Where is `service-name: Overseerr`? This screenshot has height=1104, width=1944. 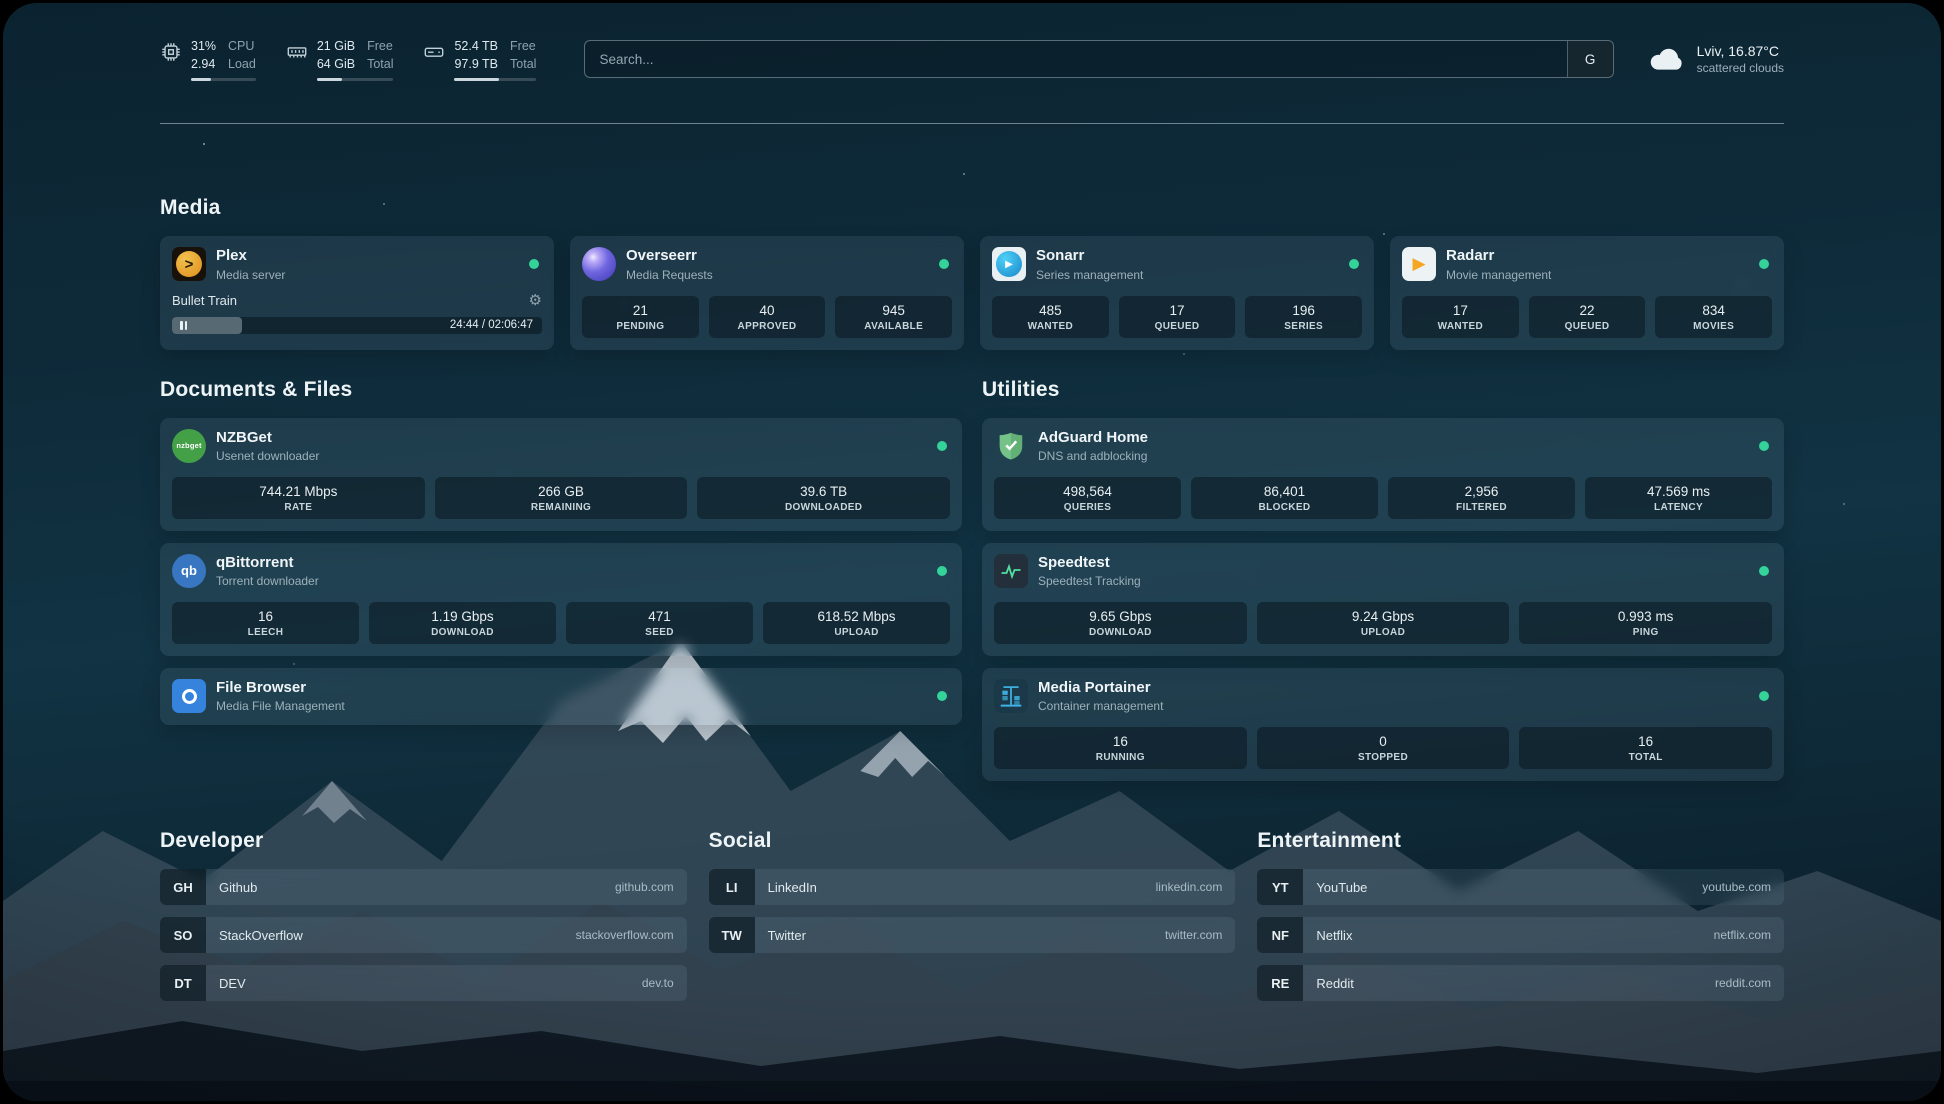
service-name: Overseerr is located at coordinates (661, 256).